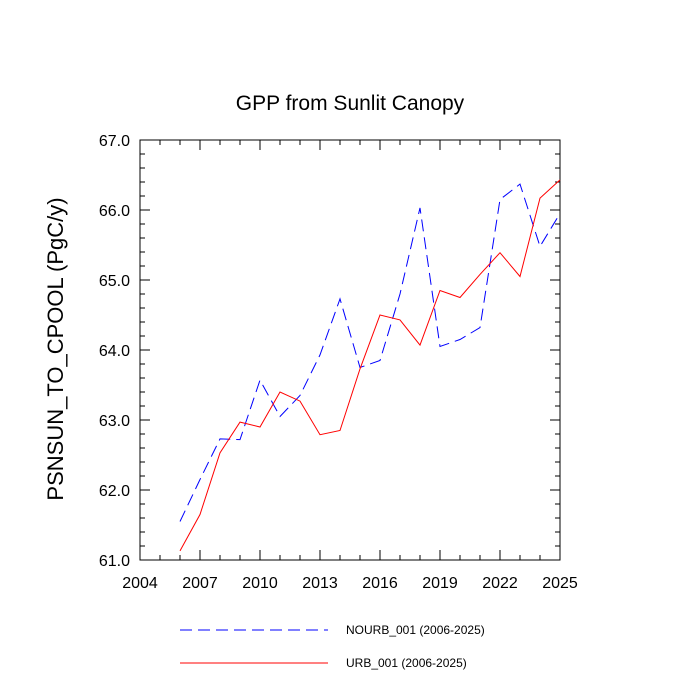 The image size is (700, 700). I want to click on y-tick-label: 64.0, so click(114, 351).